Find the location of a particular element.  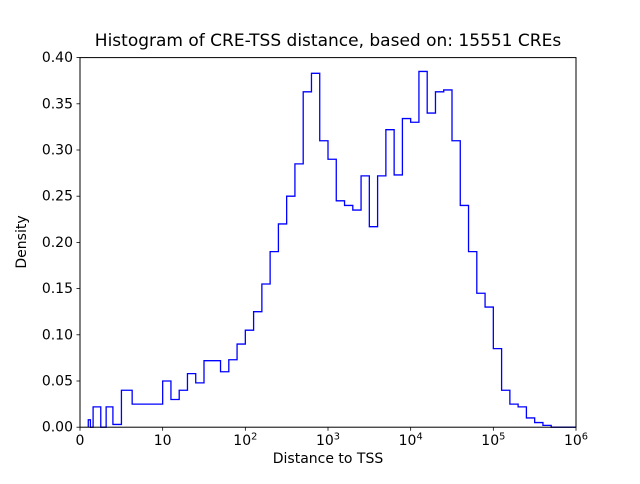

y-tick-label: 0.35 is located at coordinates (57, 104).